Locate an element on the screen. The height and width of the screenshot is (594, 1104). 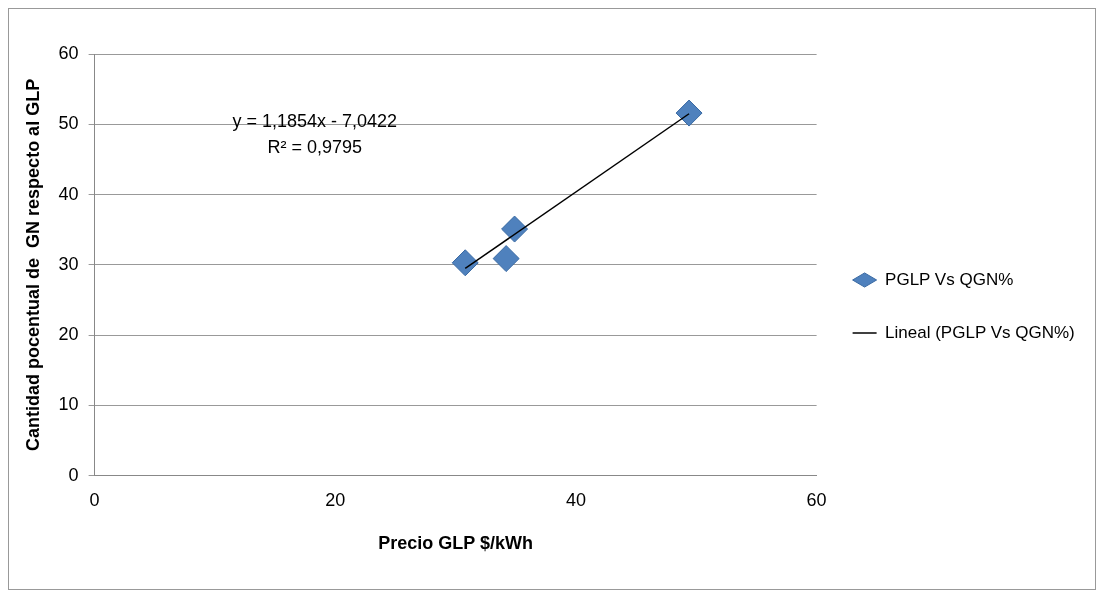
x-tick-label: 40 is located at coordinates (575, 499).